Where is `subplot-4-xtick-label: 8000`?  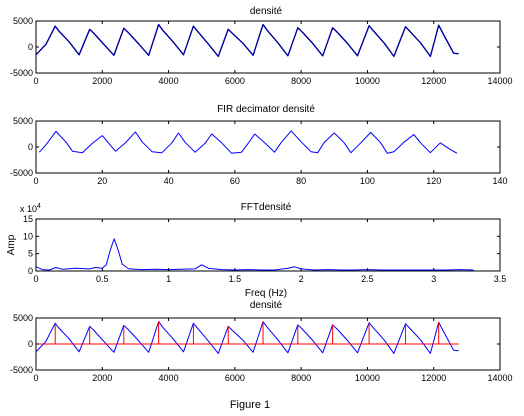 subplot-4-xtick-label: 8000 is located at coordinates (301, 378).